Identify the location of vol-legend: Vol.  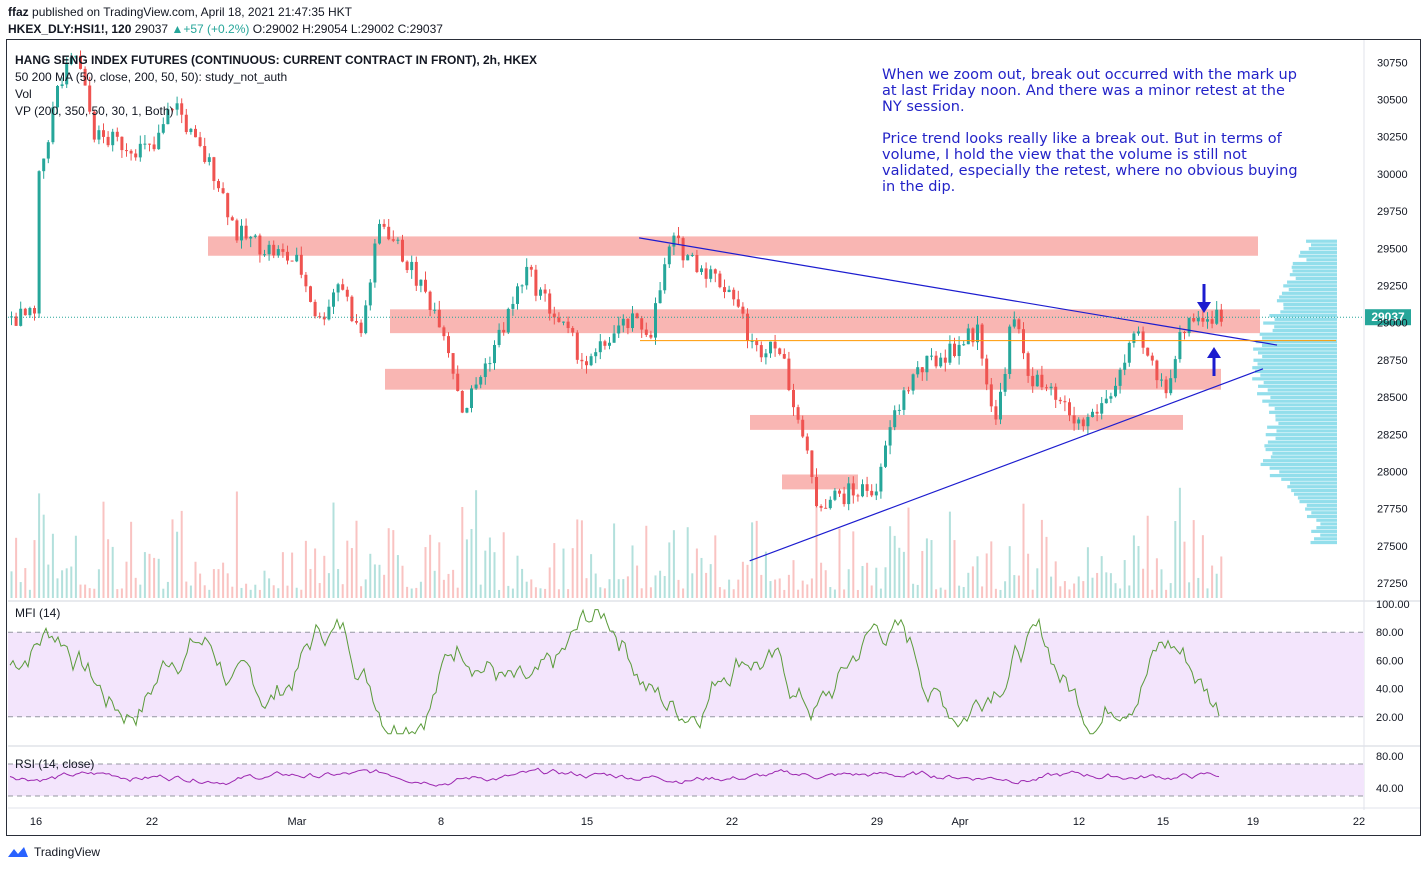
(23, 94).